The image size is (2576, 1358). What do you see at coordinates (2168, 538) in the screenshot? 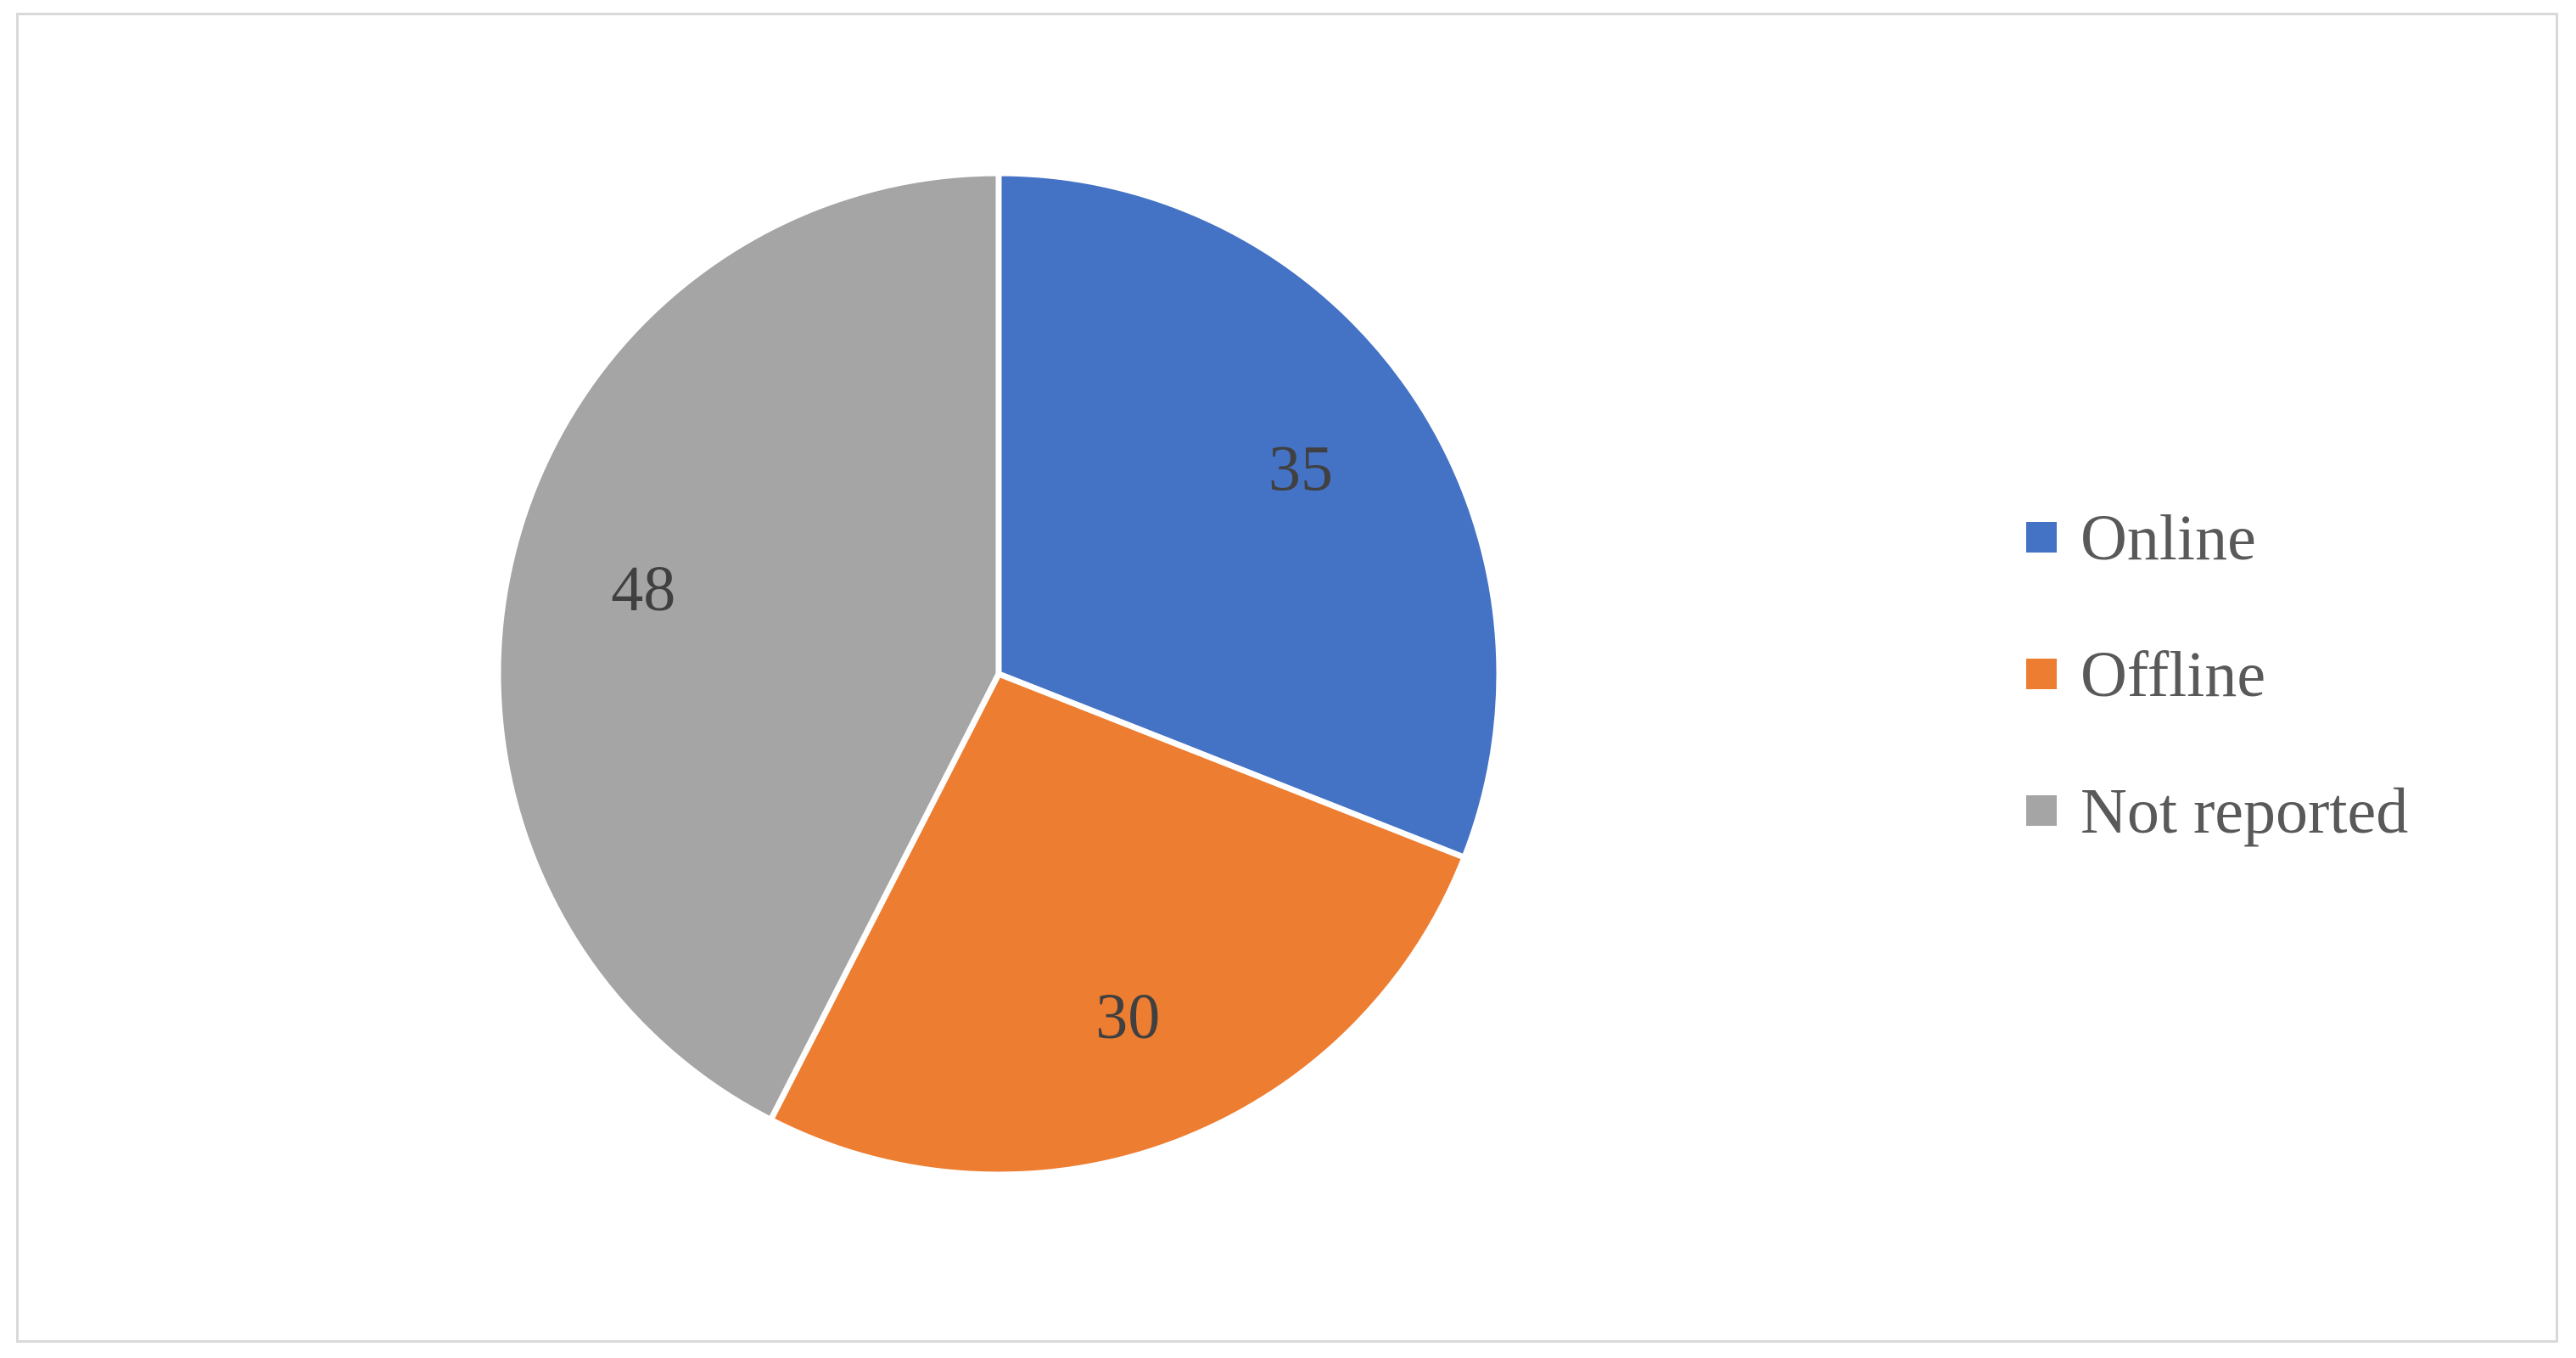
I see `legend-label: Online` at bounding box center [2168, 538].